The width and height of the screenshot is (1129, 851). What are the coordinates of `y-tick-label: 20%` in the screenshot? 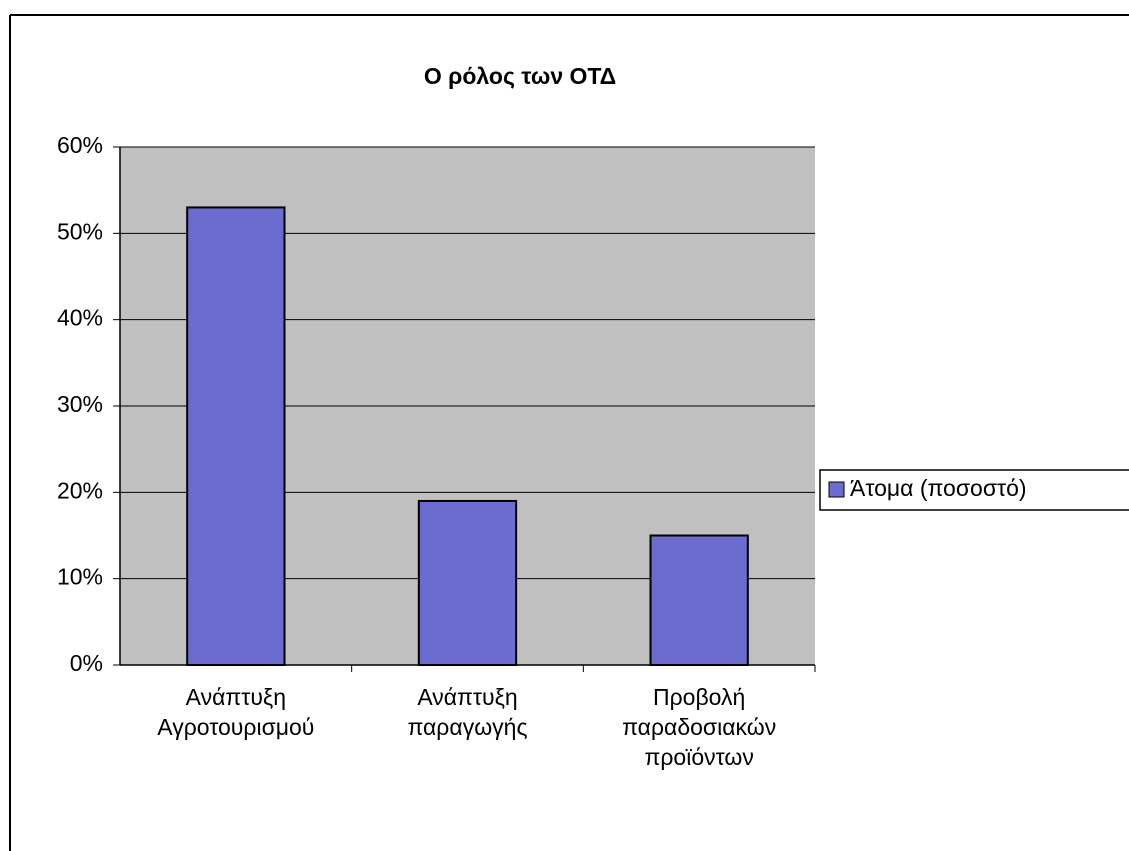 It's located at (80, 490).